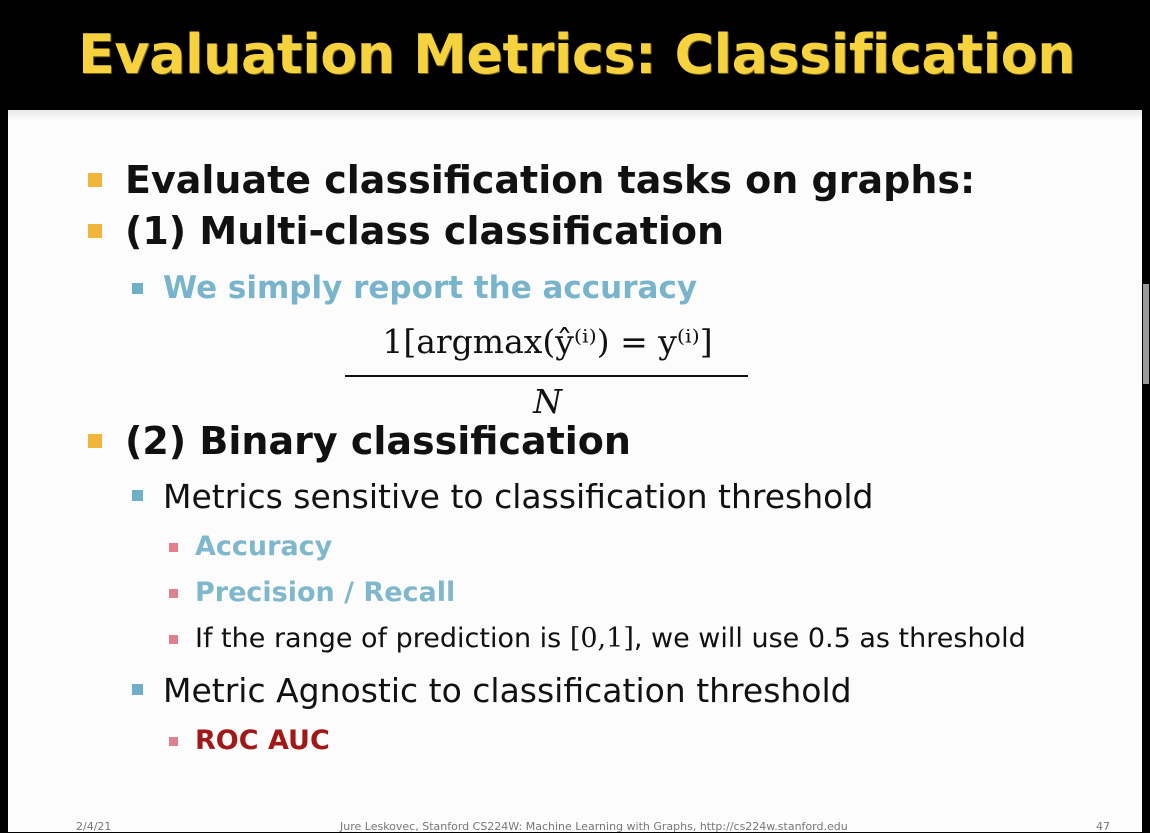  I want to click on title-divider, so click(575, 115).